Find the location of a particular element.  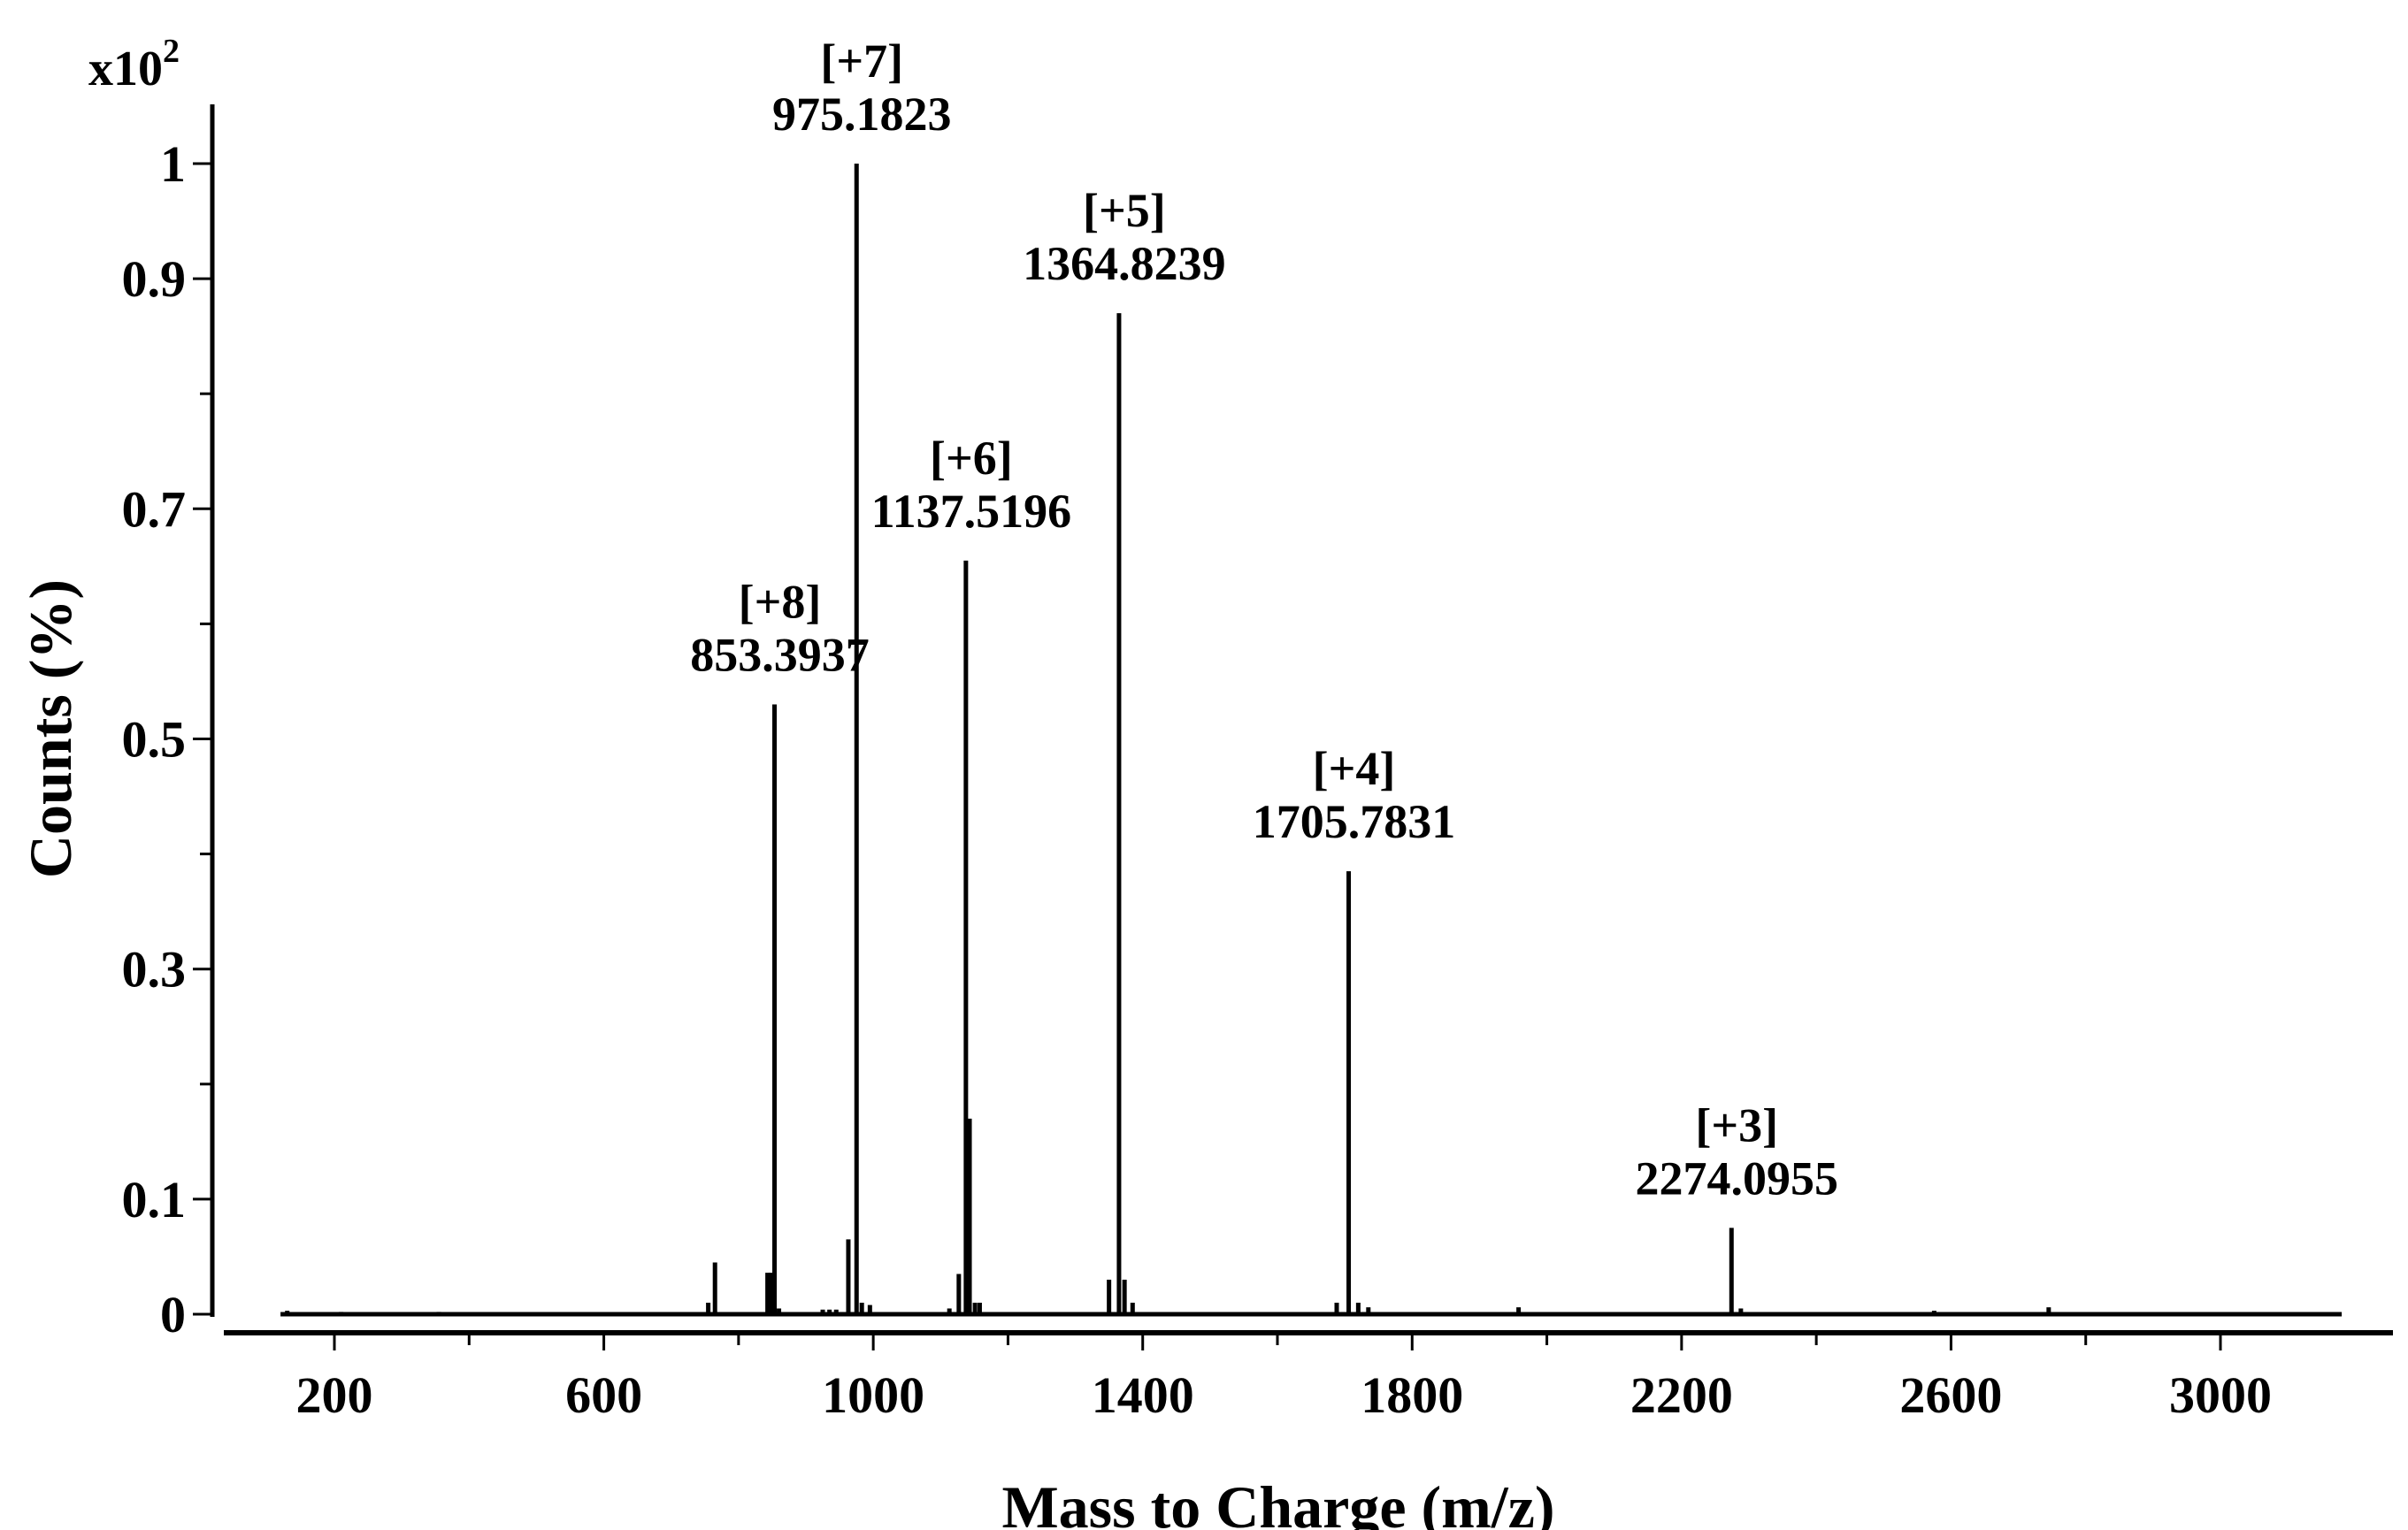

peak-mz-label: 1705.7831 is located at coordinates (1355, 821).